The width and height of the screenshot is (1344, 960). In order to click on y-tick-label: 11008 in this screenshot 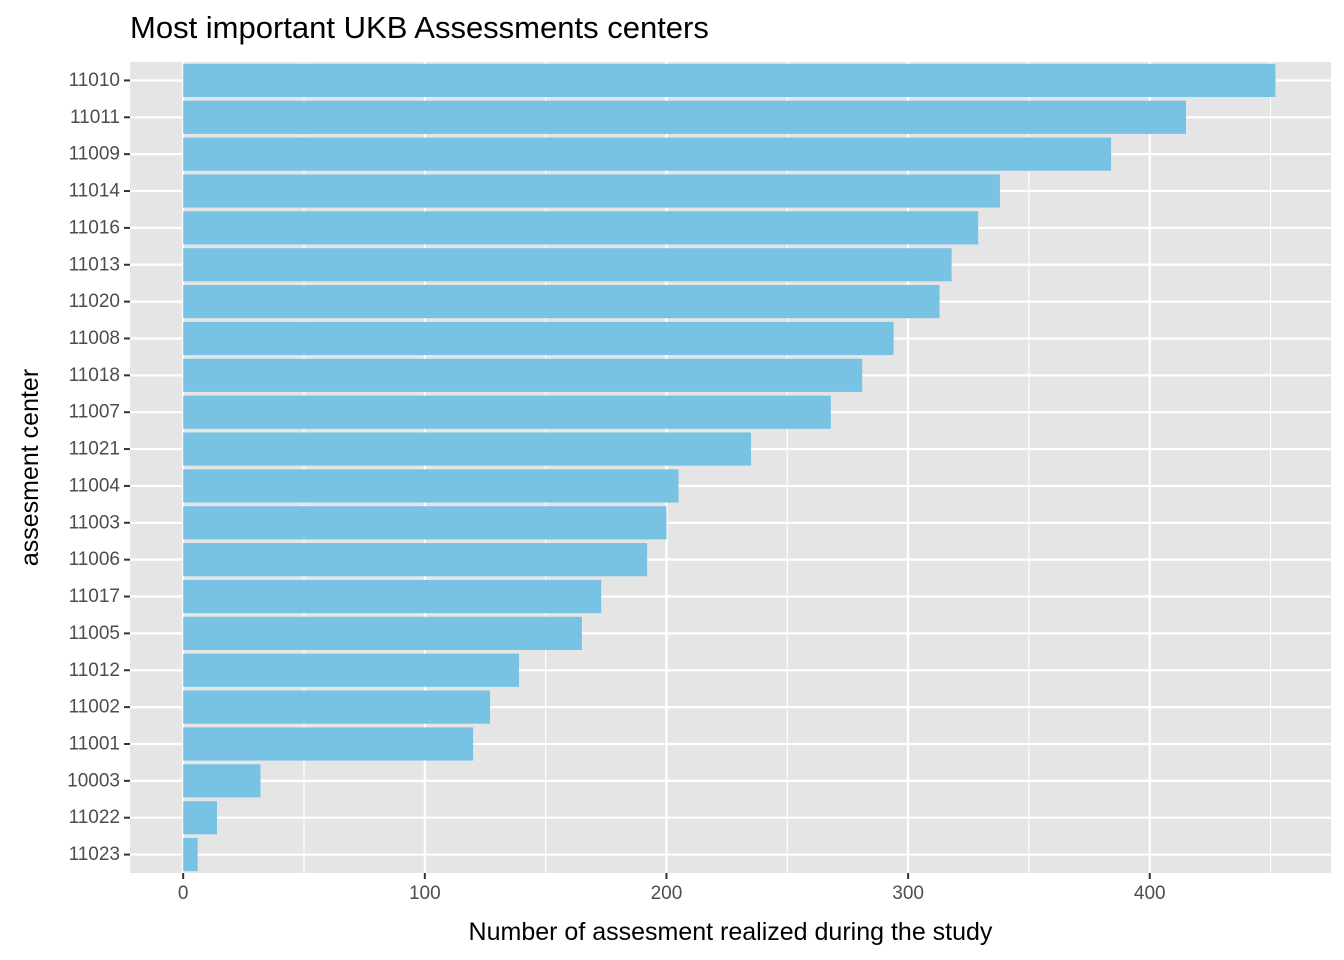, I will do `click(94, 338)`.